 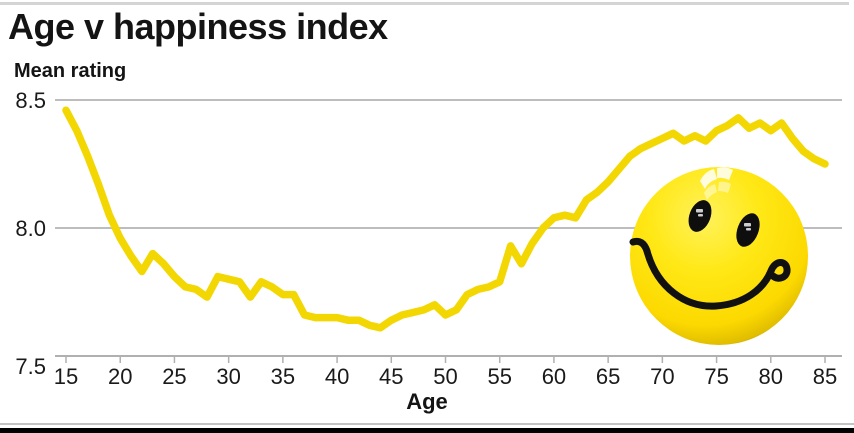 What do you see at coordinates (427, 424) in the screenshot?
I see `footer-rule` at bounding box center [427, 424].